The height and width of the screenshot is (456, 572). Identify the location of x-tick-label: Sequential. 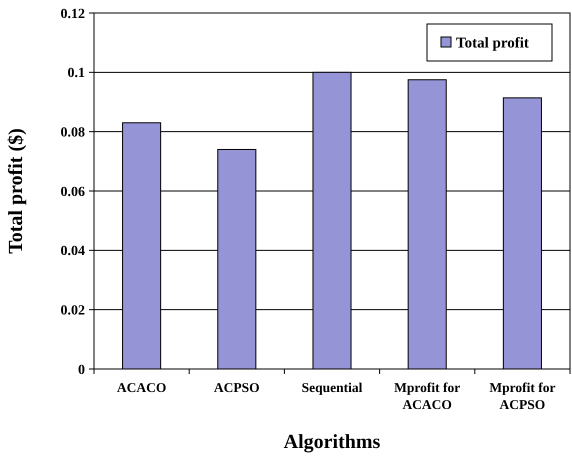
(332, 387).